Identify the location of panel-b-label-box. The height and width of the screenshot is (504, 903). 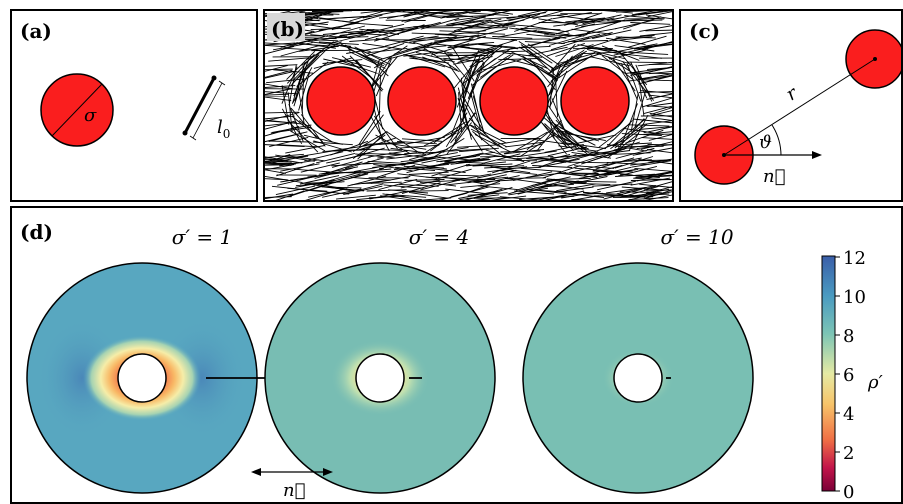
(286, 27).